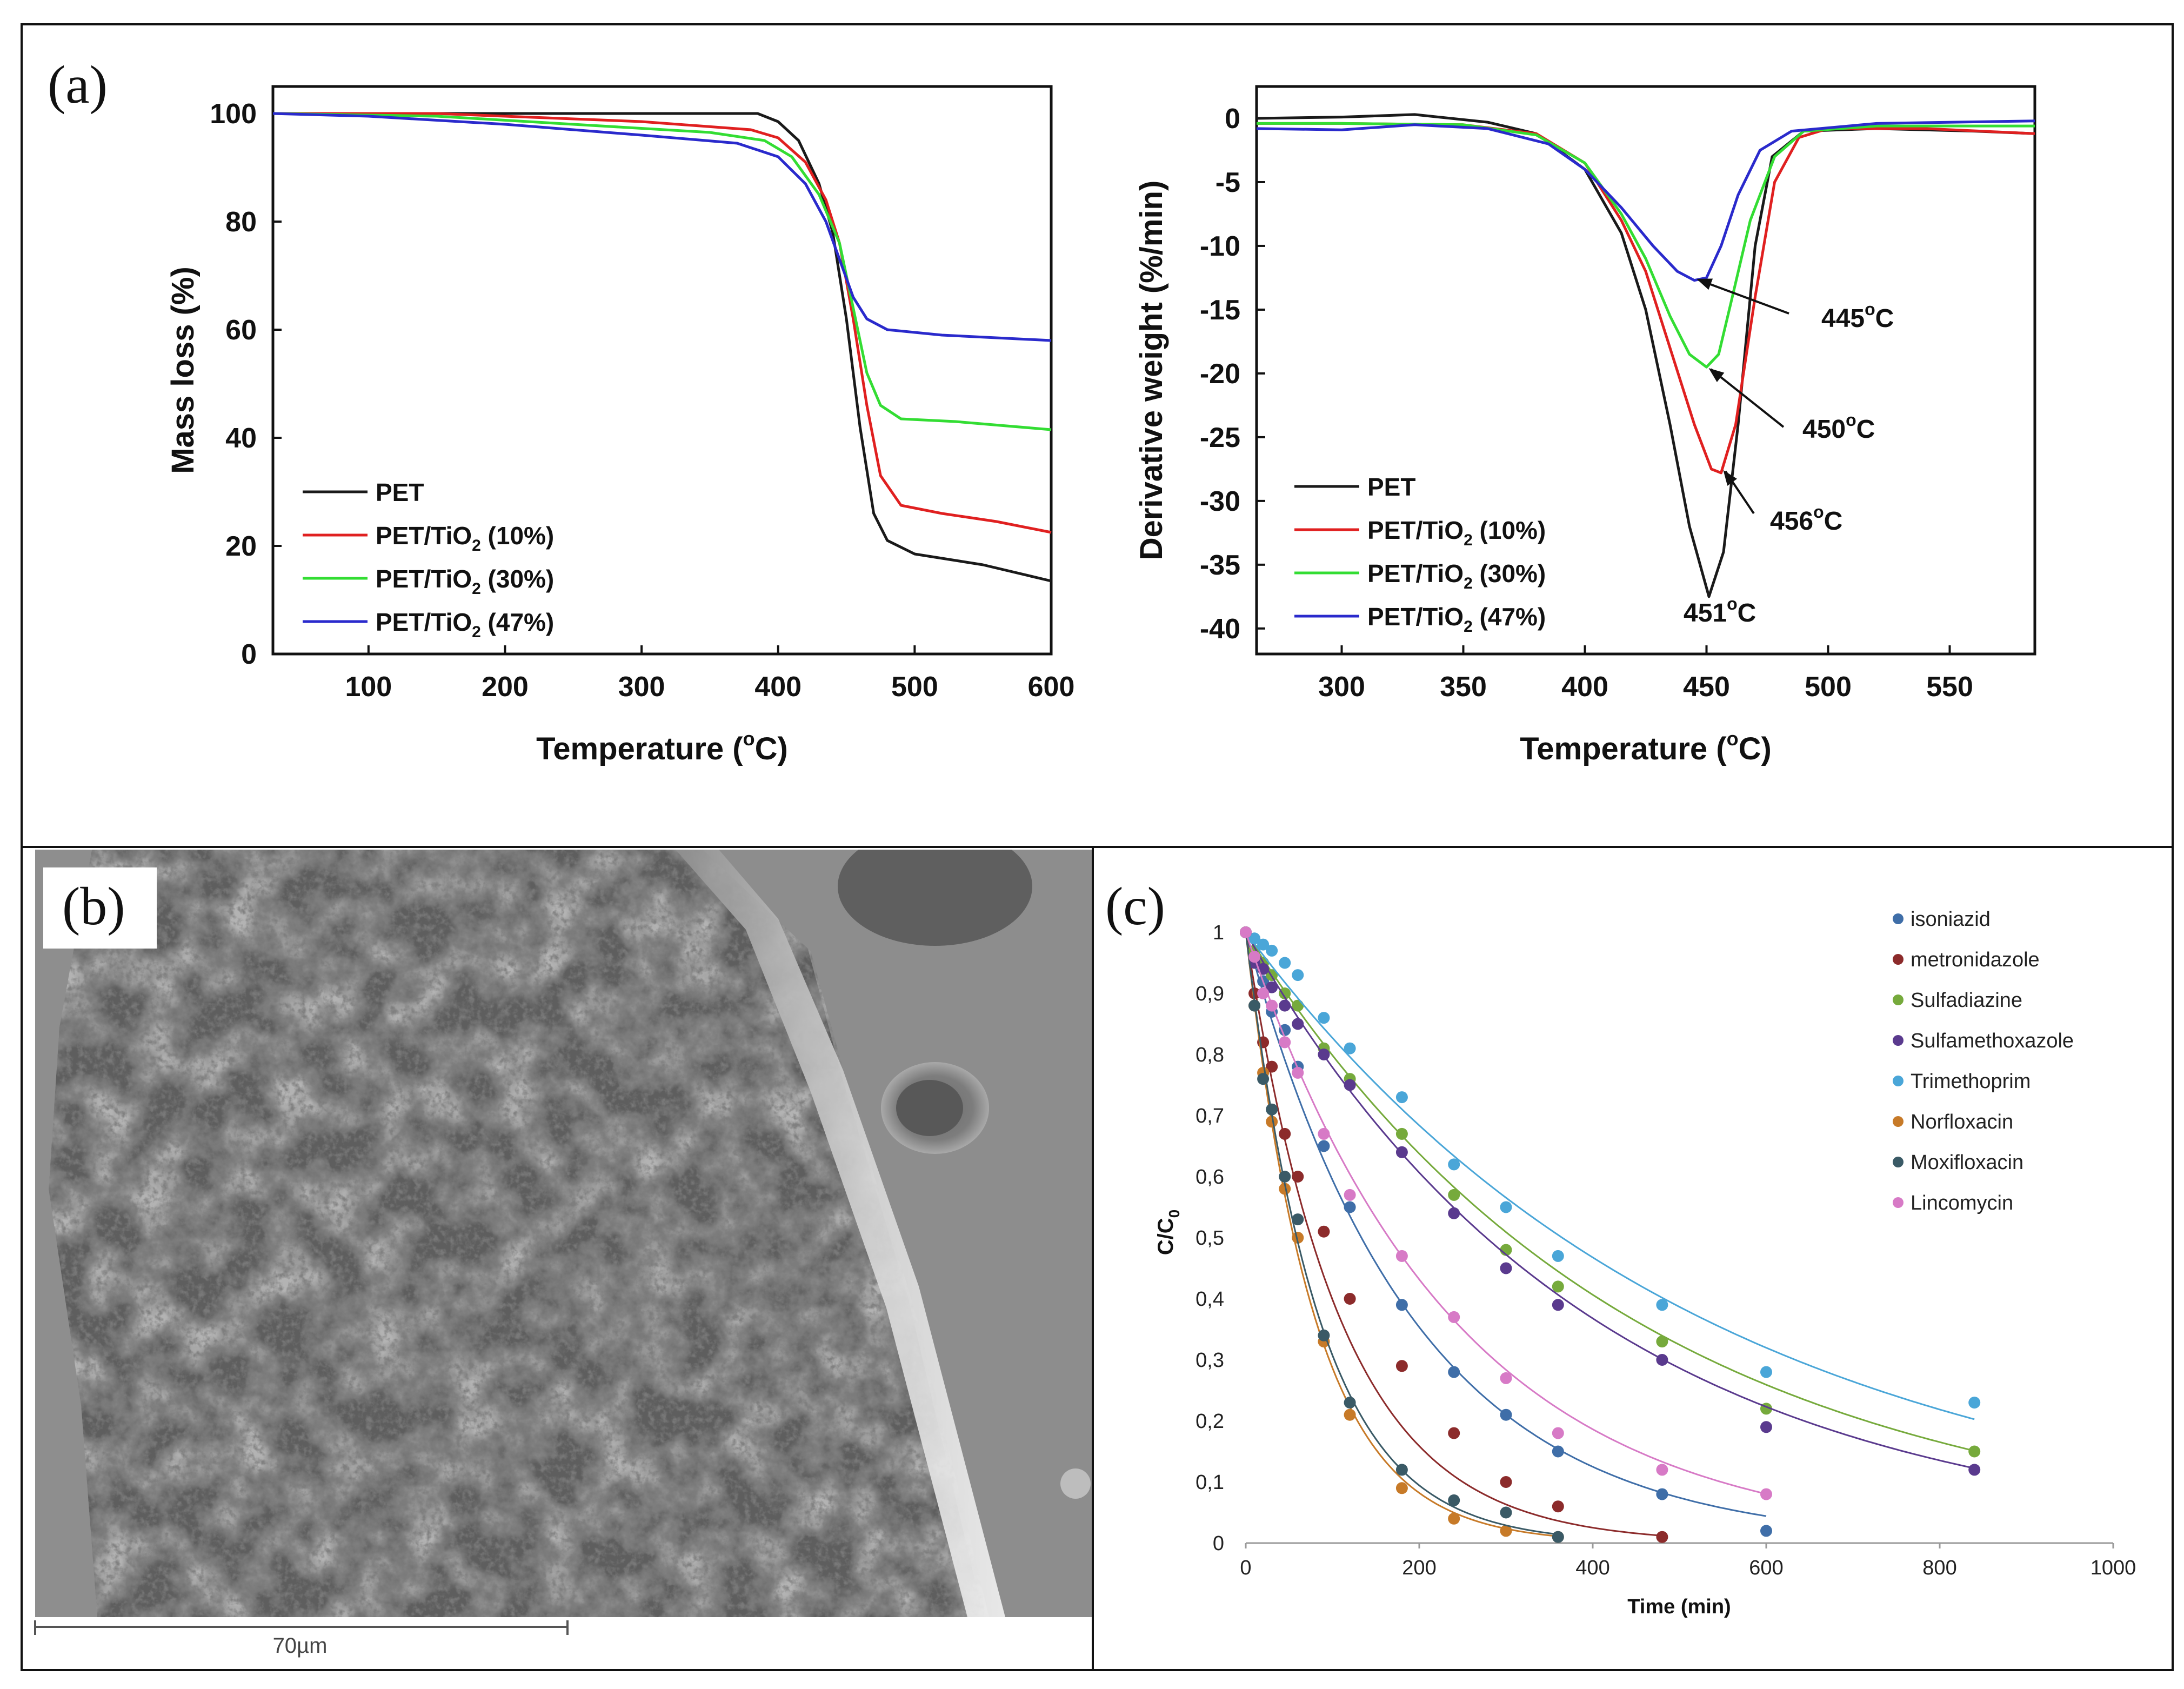 The width and height of the screenshot is (2184, 1689). Describe the element at coordinates (1209, 1421) in the screenshot. I see `y-tick-label: 0,2` at that location.